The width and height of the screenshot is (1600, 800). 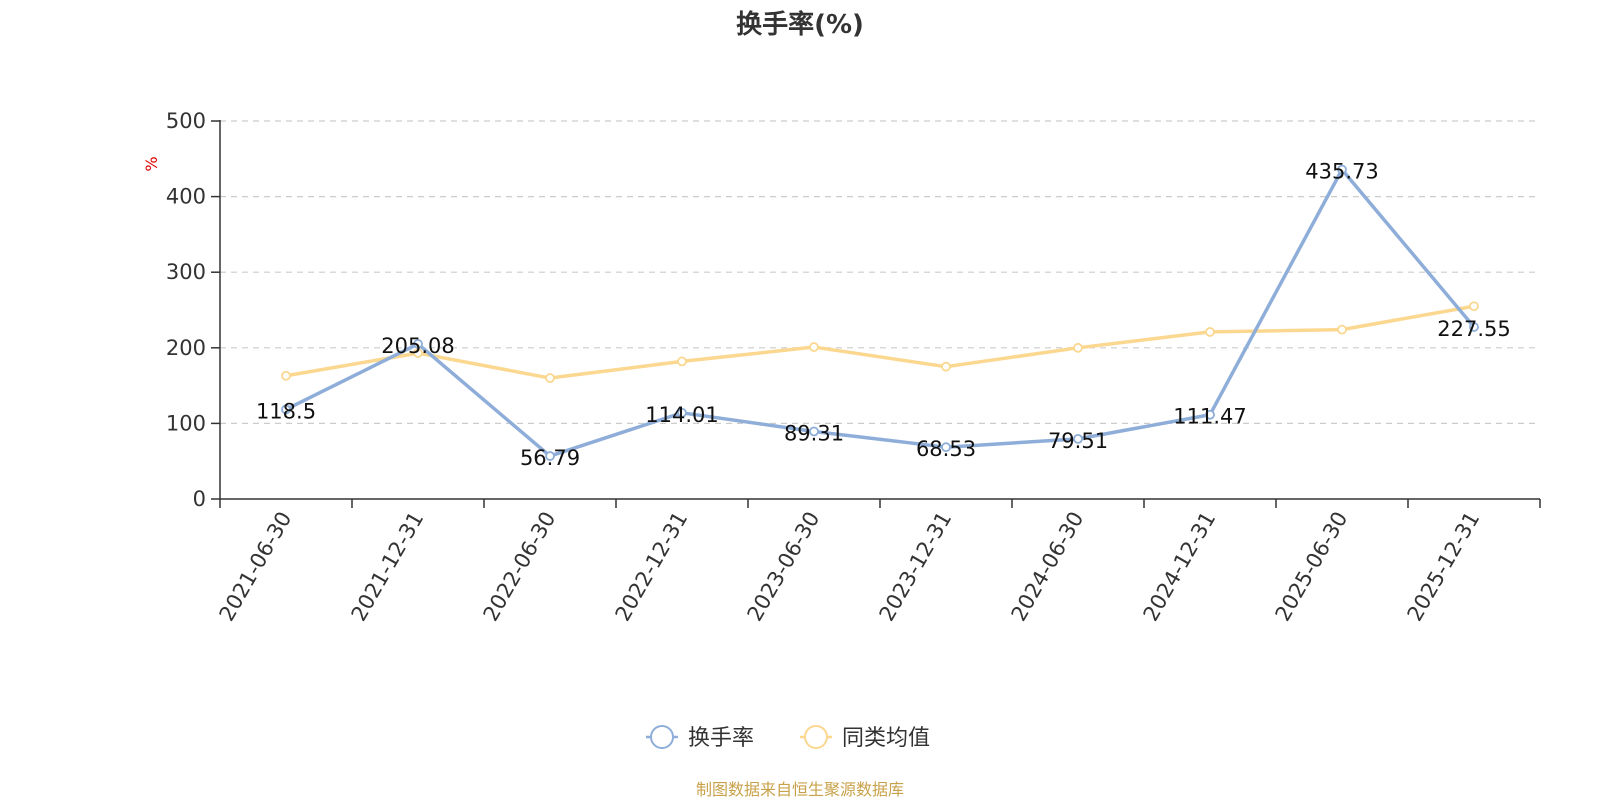 I want to click on data-label-2024-06-30: 79.51, so click(x=1078, y=441).